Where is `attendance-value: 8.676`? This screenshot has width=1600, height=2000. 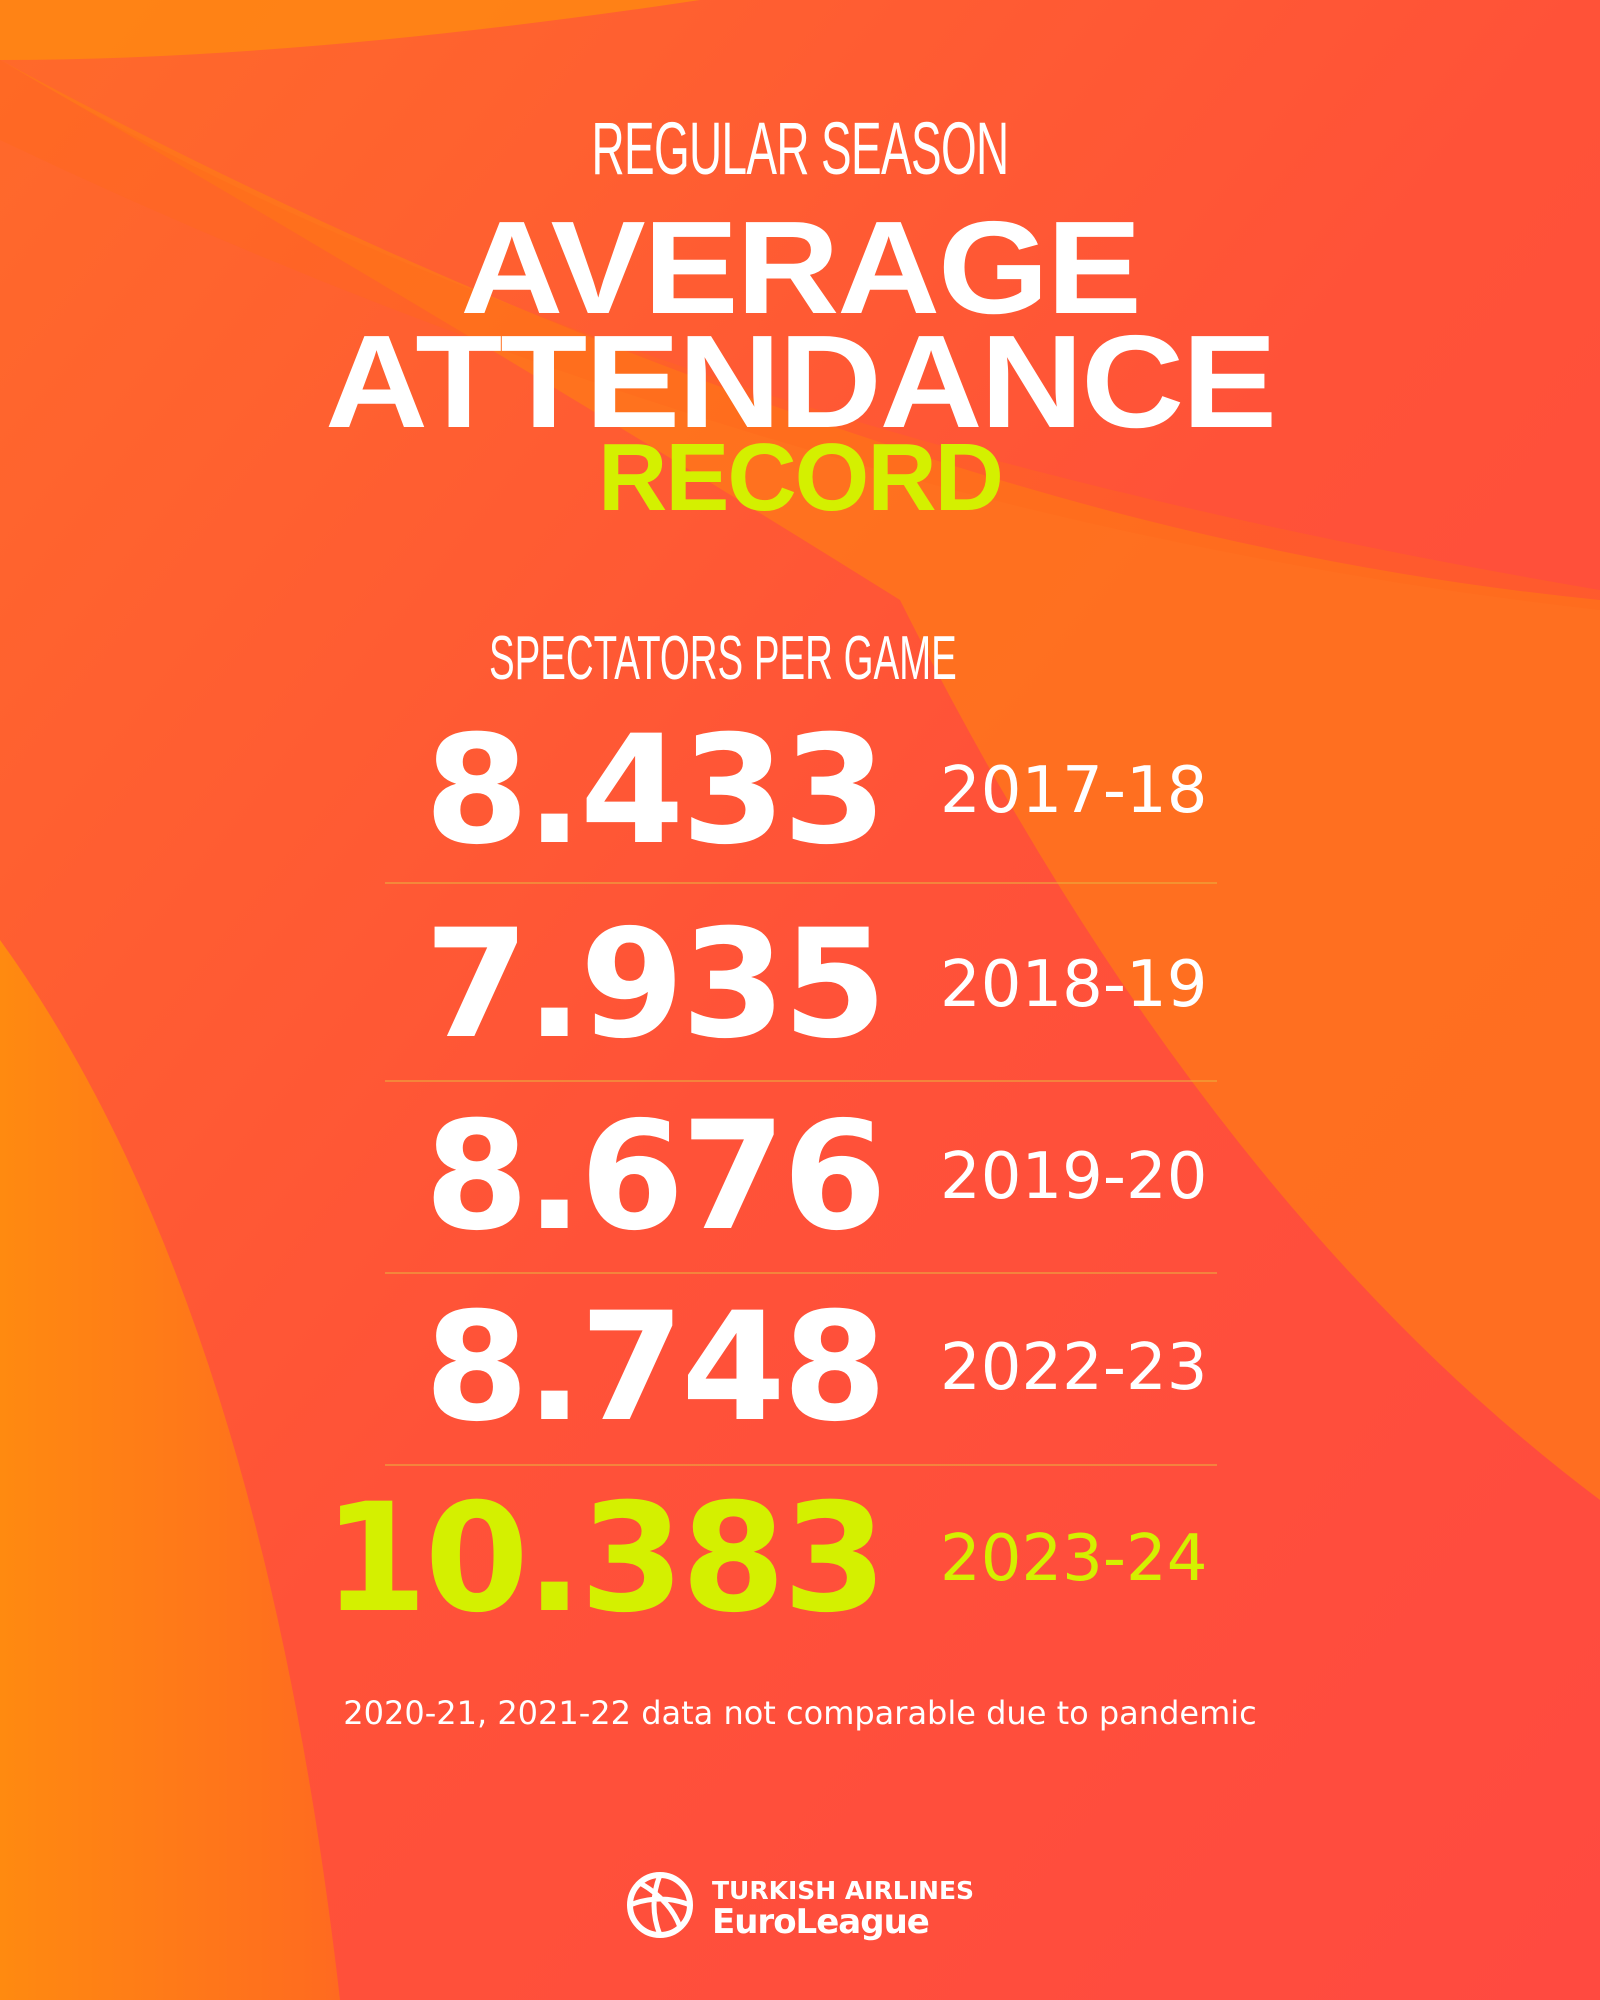 attendance-value: 8.676 is located at coordinates (655, 1177).